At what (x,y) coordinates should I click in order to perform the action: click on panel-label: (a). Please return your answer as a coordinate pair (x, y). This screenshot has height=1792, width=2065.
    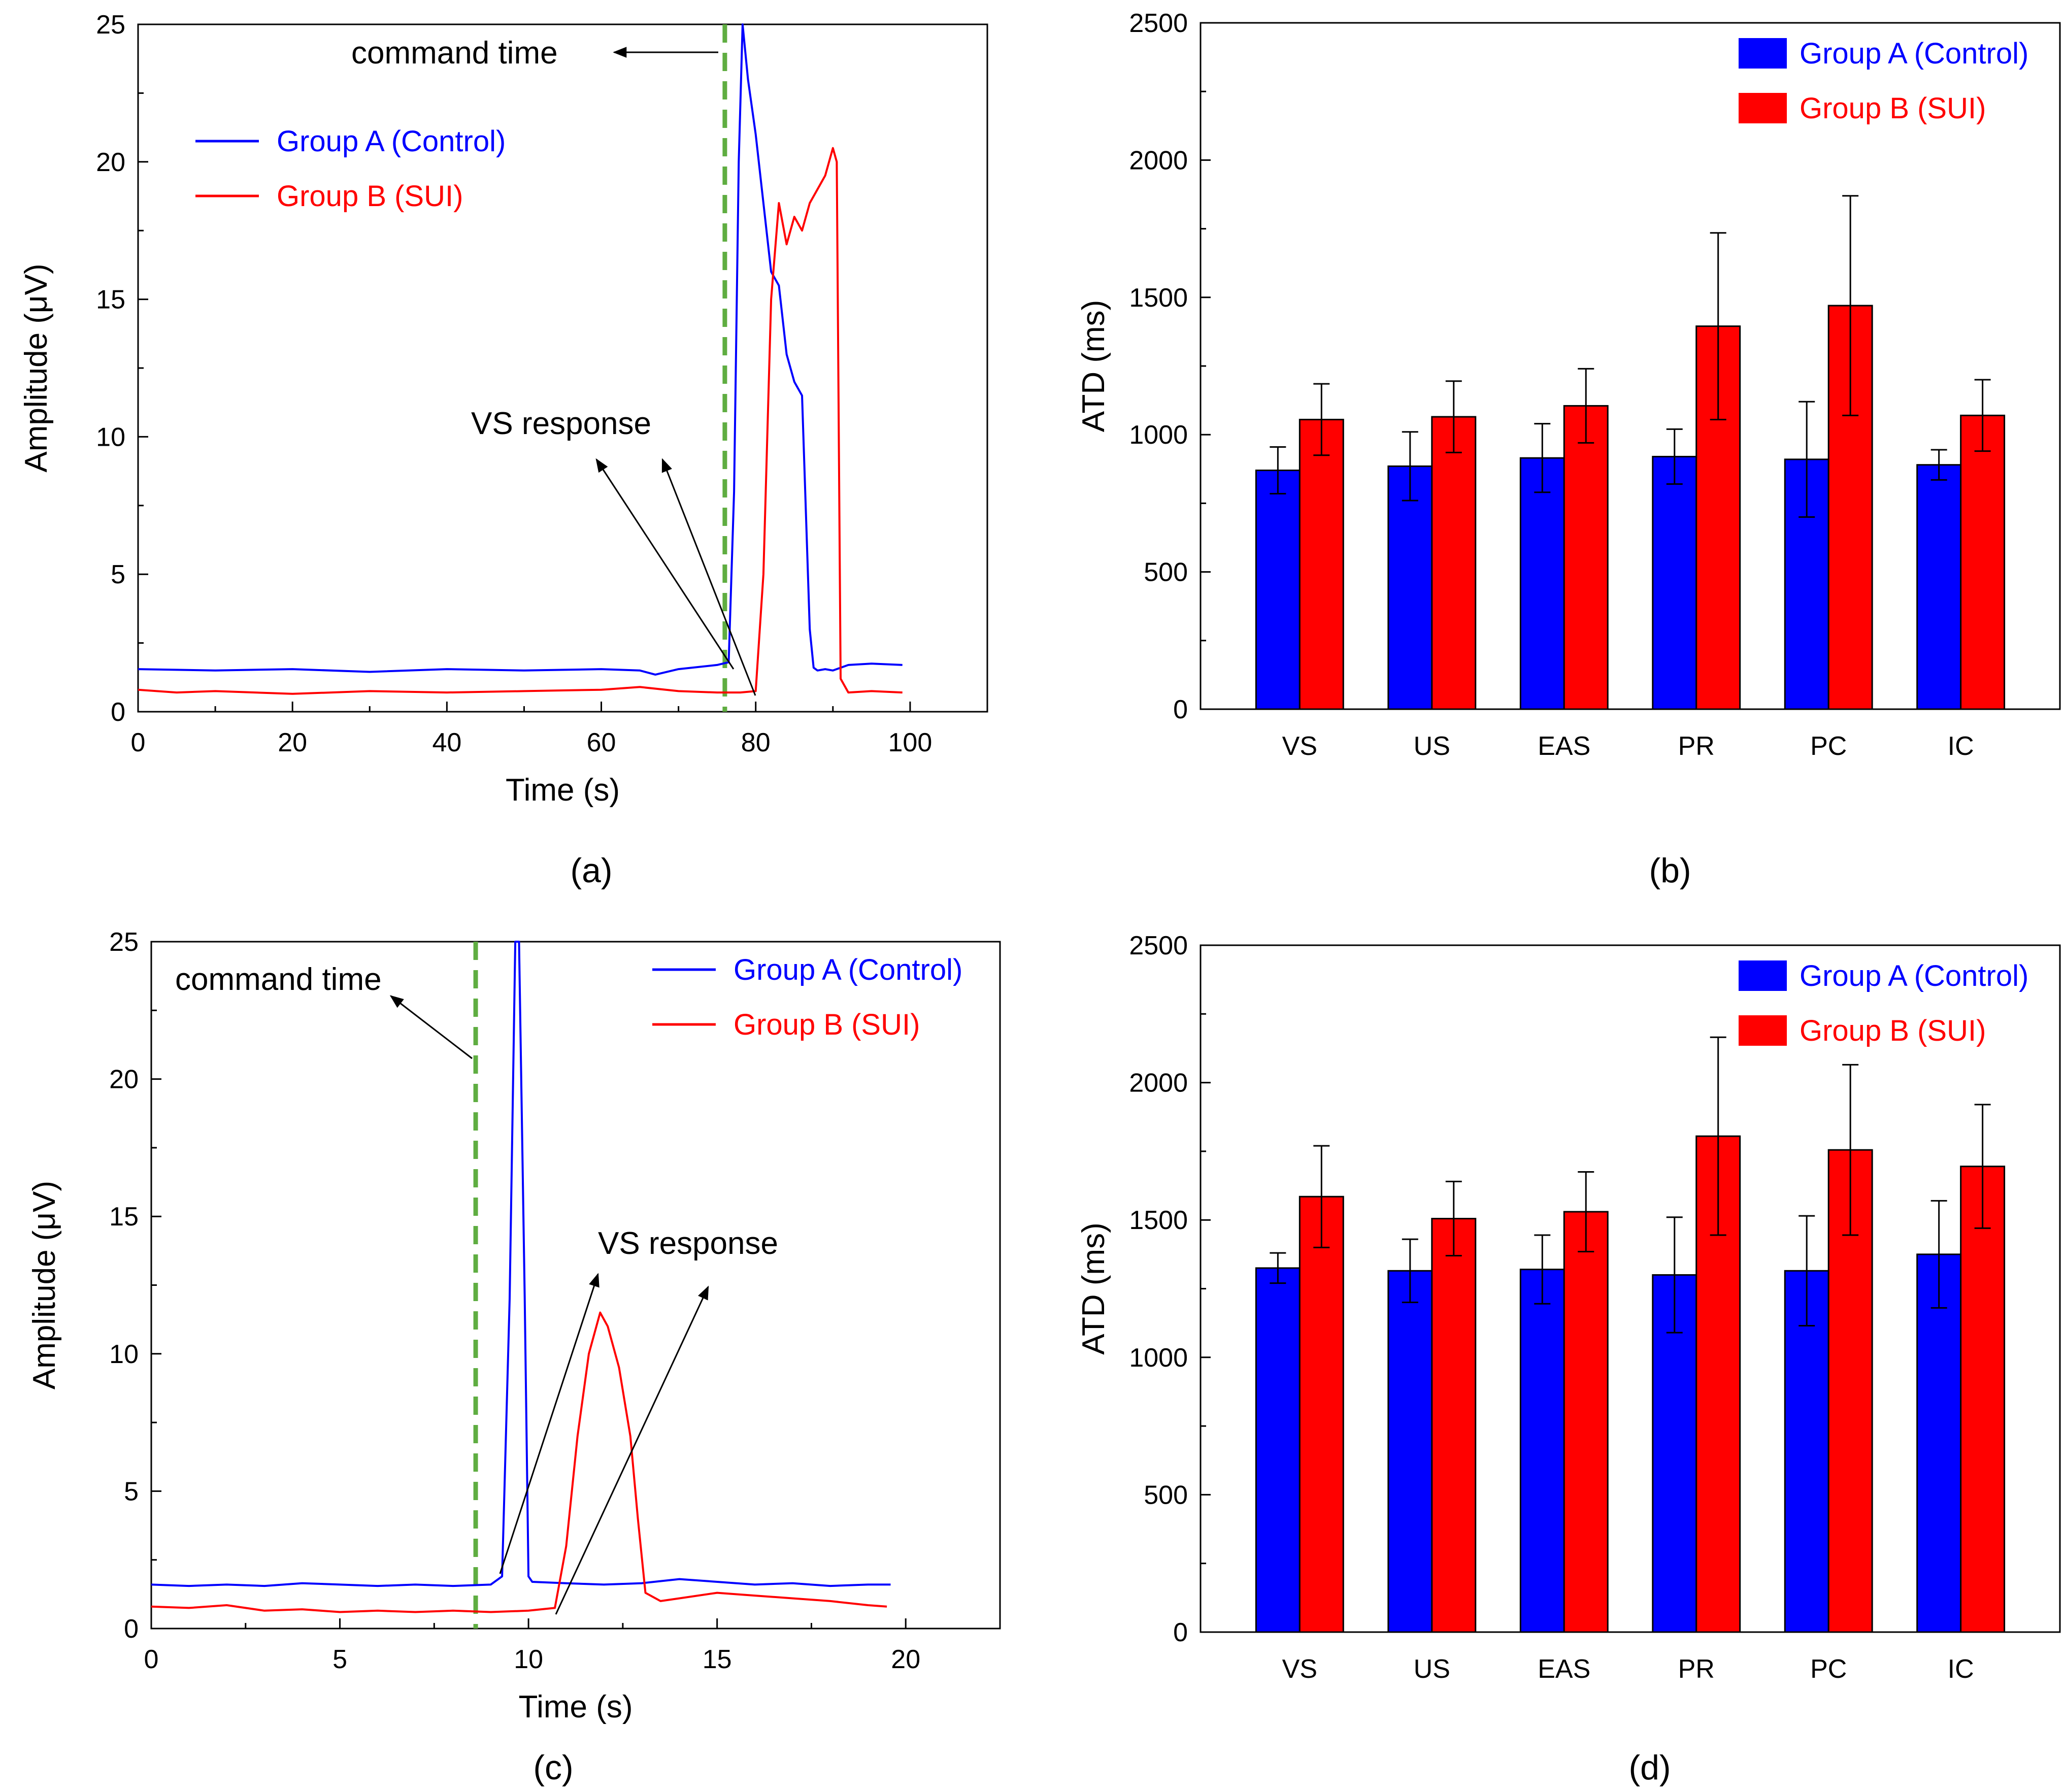
    Looking at the image, I should click on (591, 870).